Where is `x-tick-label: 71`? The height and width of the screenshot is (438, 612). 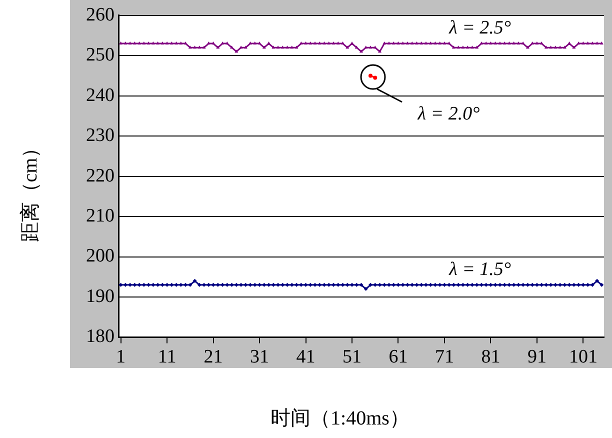 x-tick-label: 71 is located at coordinates (444, 357).